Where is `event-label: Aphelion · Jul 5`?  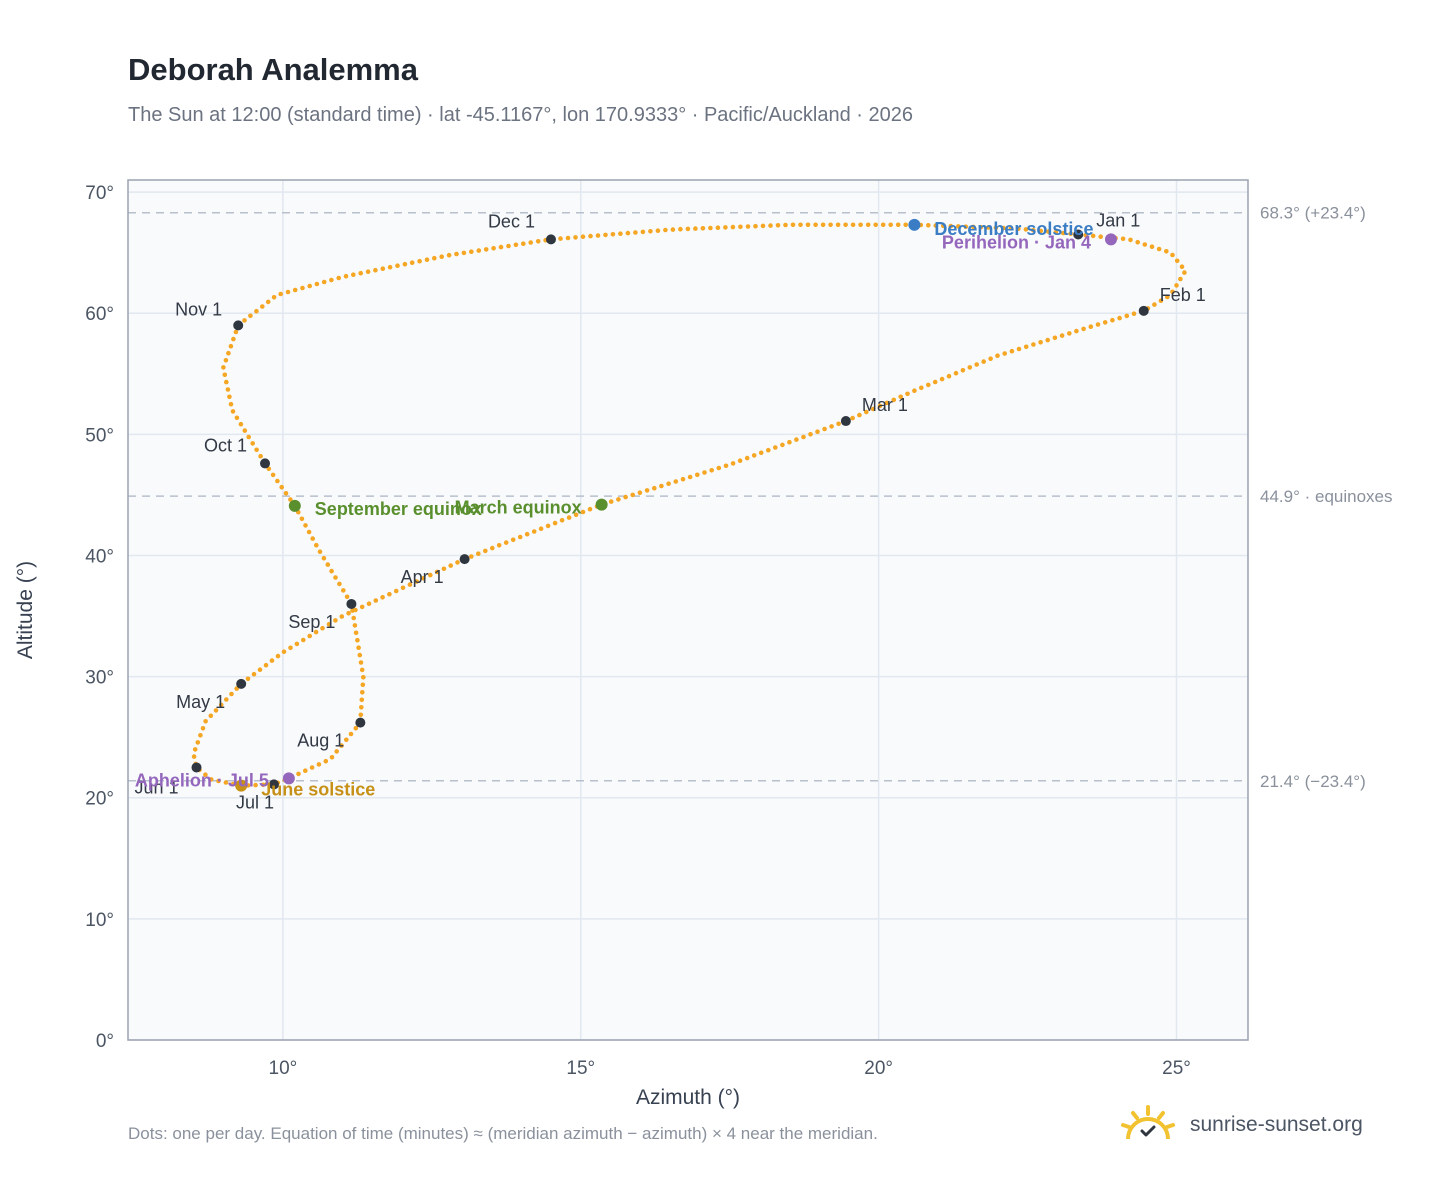 event-label: Aphelion · Jul 5 is located at coordinates (202, 780).